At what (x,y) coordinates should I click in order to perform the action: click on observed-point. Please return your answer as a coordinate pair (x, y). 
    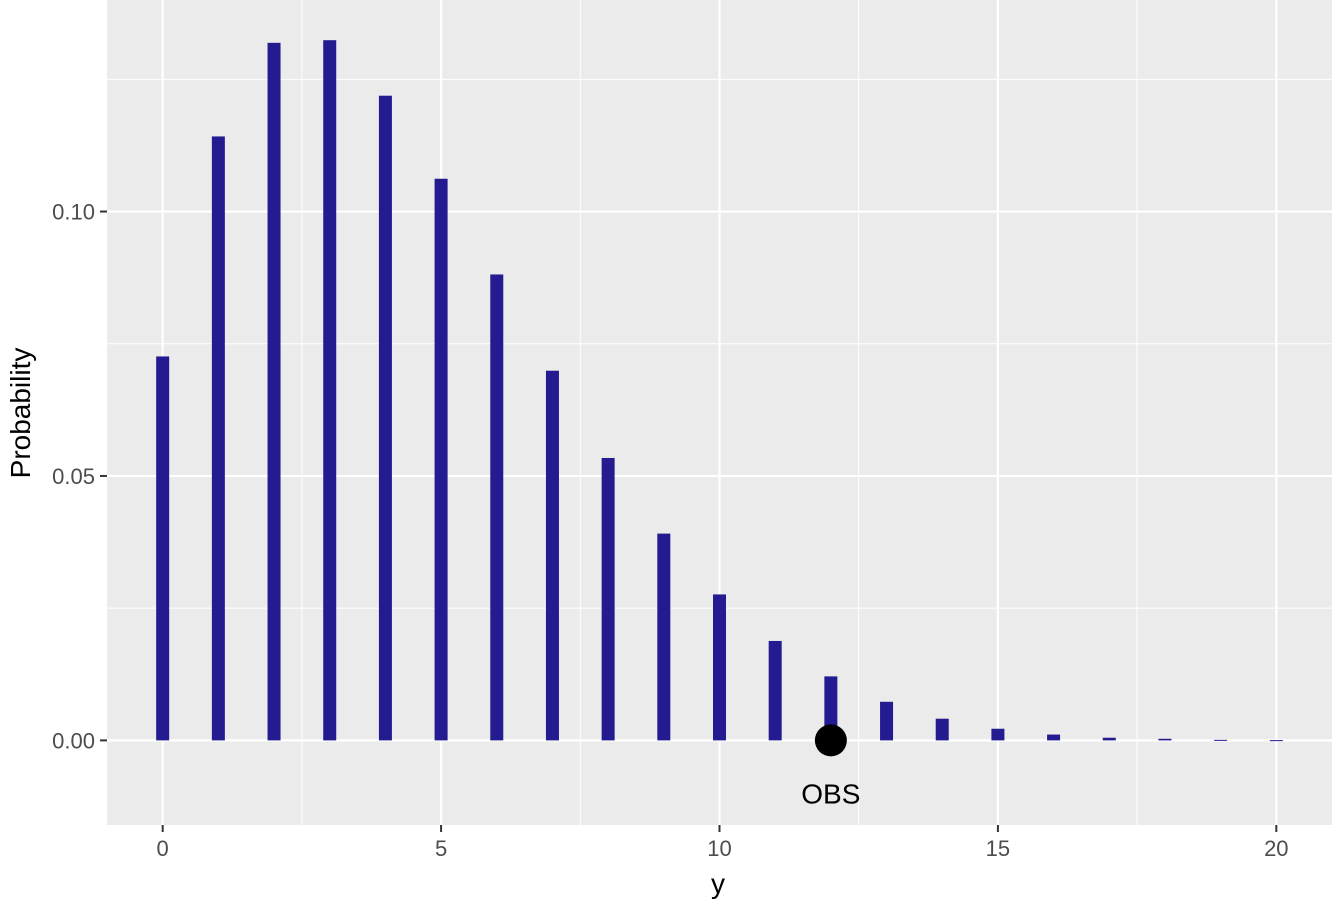
    Looking at the image, I should click on (830, 740).